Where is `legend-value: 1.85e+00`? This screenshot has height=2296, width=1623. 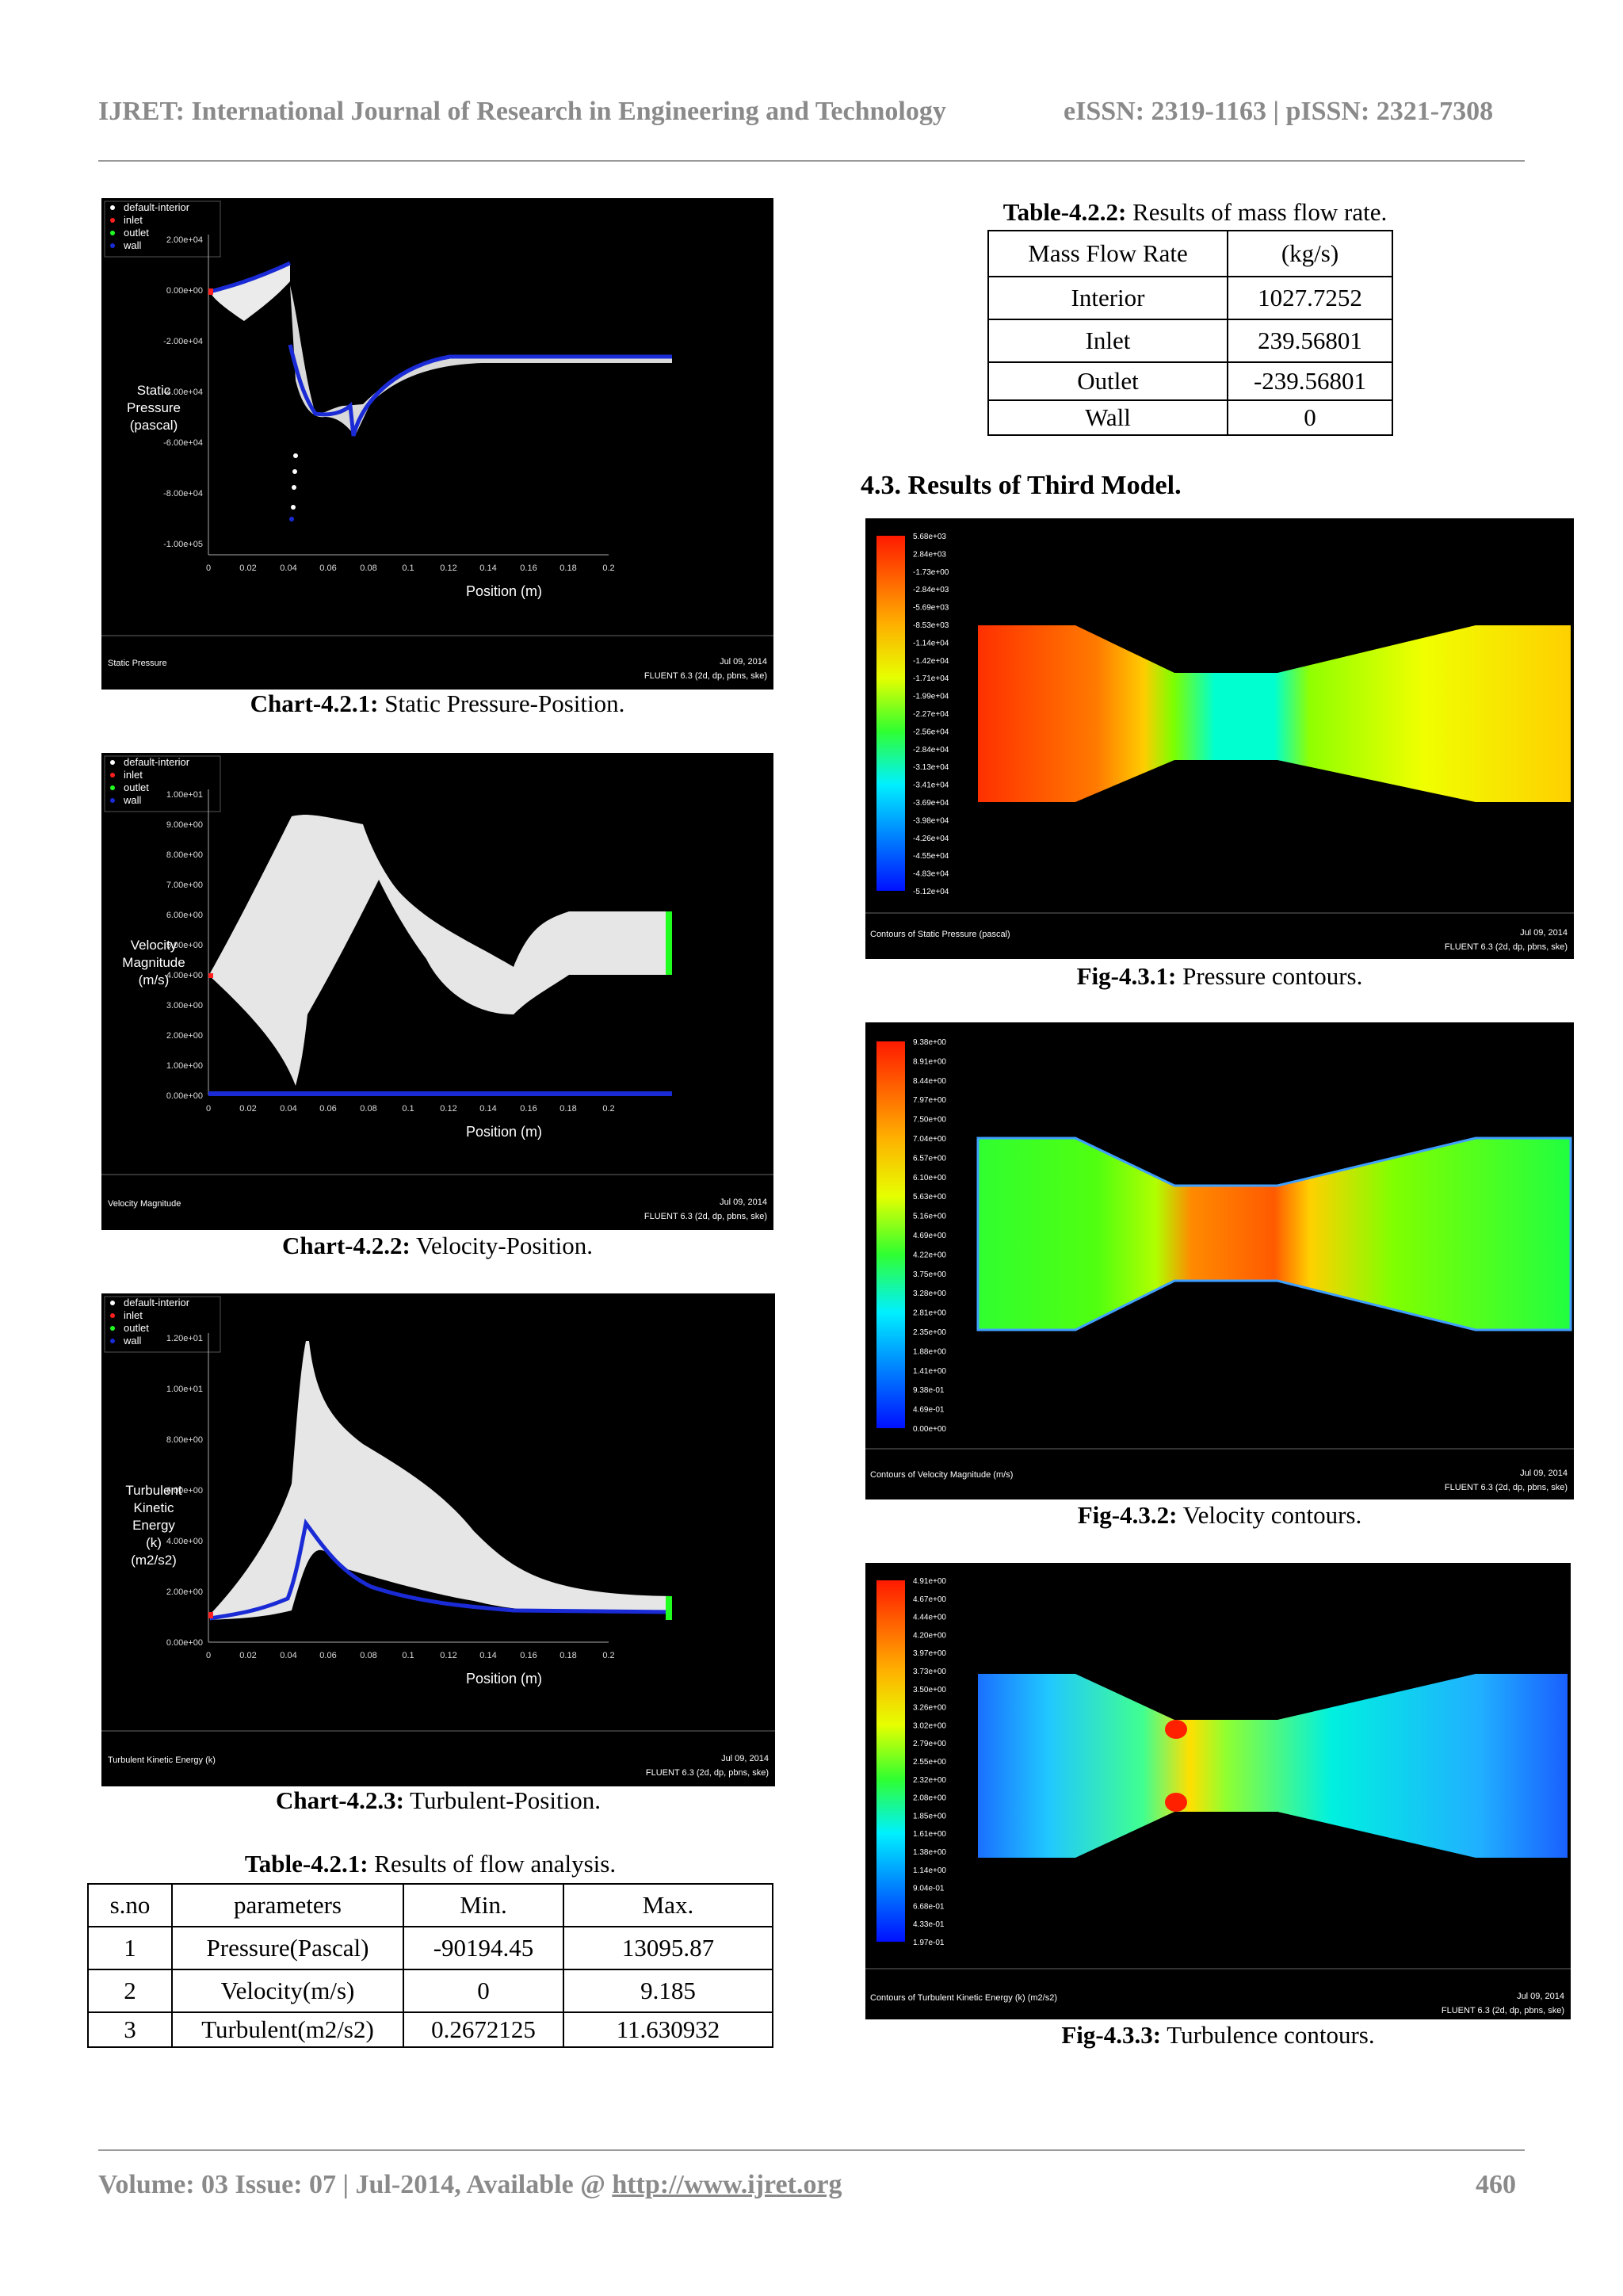 legend-value: 1.85e+00 is located at coordinates (930, 1816).